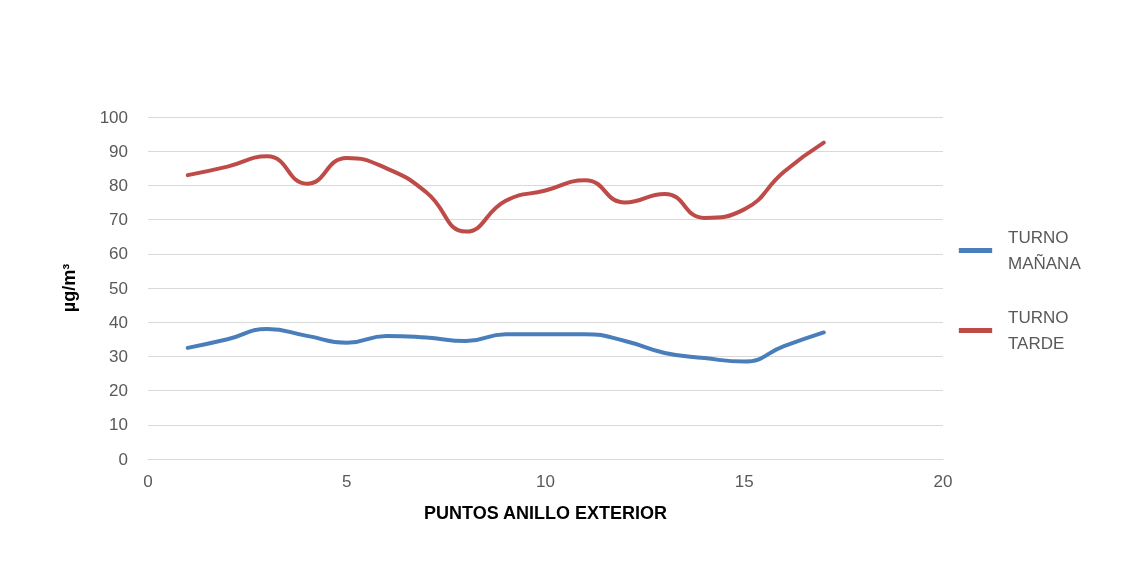  Describe the element at coordinates (118, 151) in the screenshot. I see `y-tick-label: 90` at that location.